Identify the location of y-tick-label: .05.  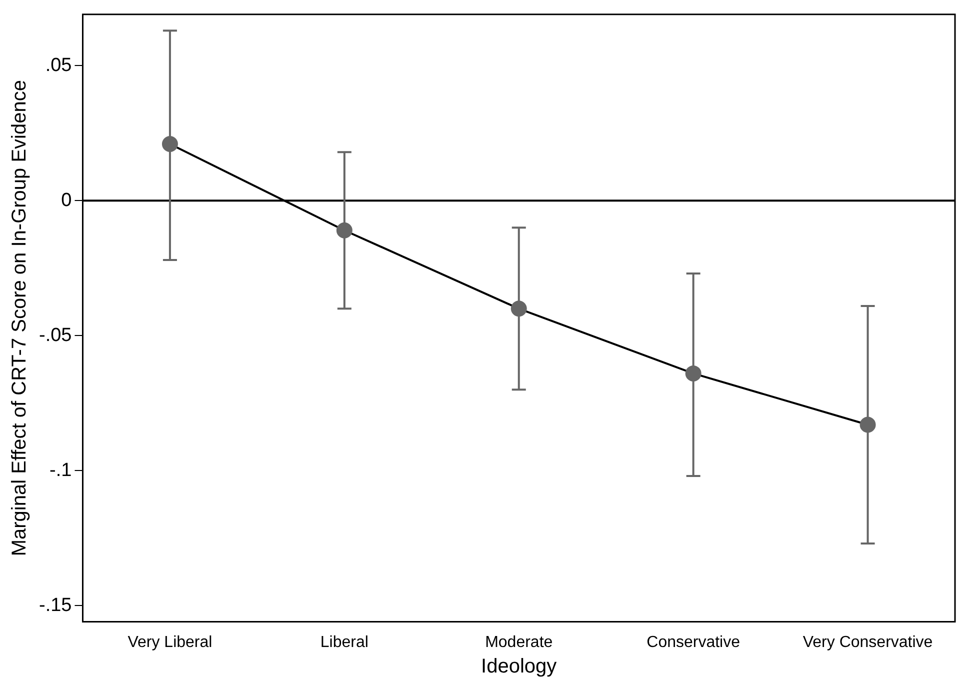
(58, 65).